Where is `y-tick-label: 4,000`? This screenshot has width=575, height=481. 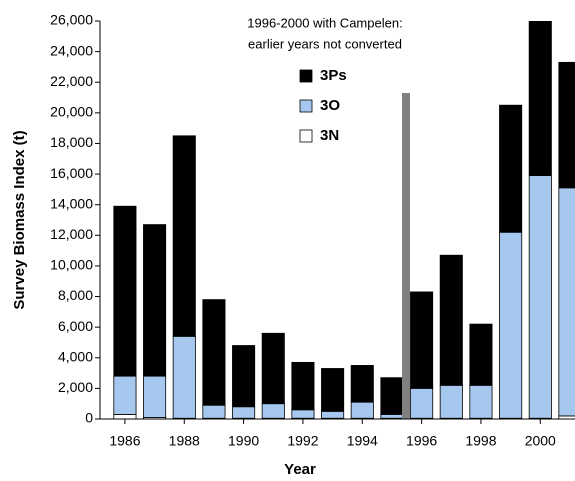 y-tick-label: 4,000 is located at coordinates (75, 356).